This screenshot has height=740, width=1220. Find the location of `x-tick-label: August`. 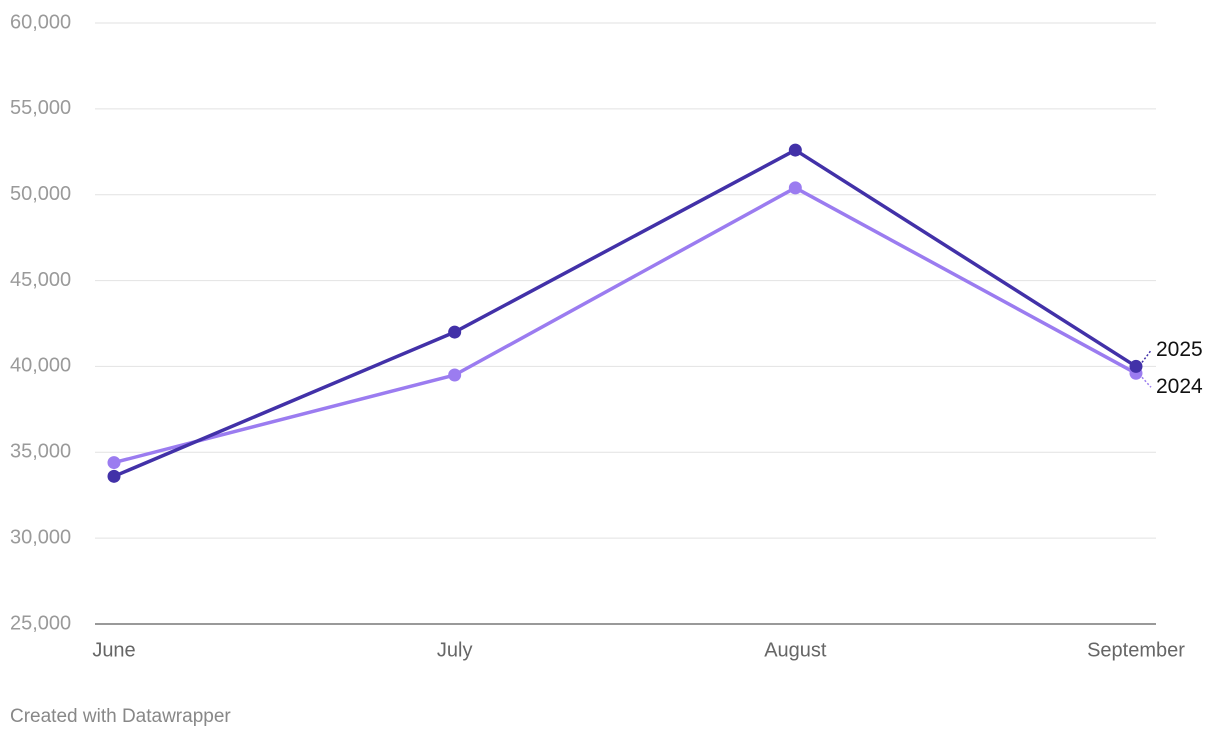

x-tick-label: August is located at coordinates (795, 650).